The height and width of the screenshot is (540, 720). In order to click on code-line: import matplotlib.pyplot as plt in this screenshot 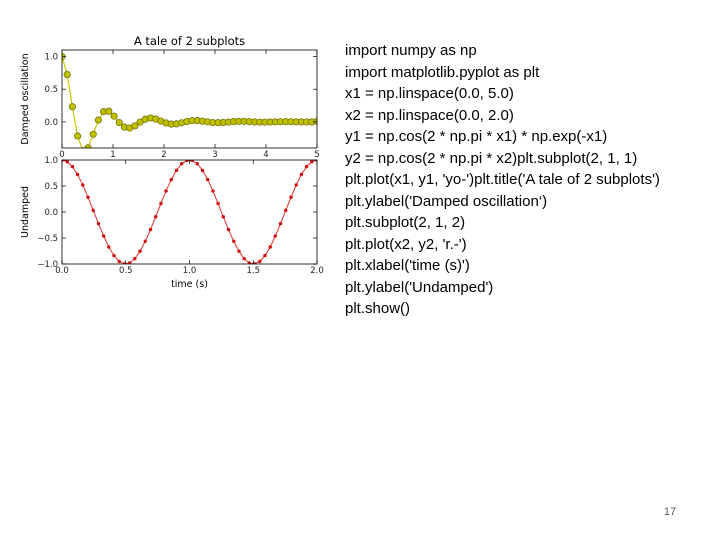, I will do `click(442, 72)`.